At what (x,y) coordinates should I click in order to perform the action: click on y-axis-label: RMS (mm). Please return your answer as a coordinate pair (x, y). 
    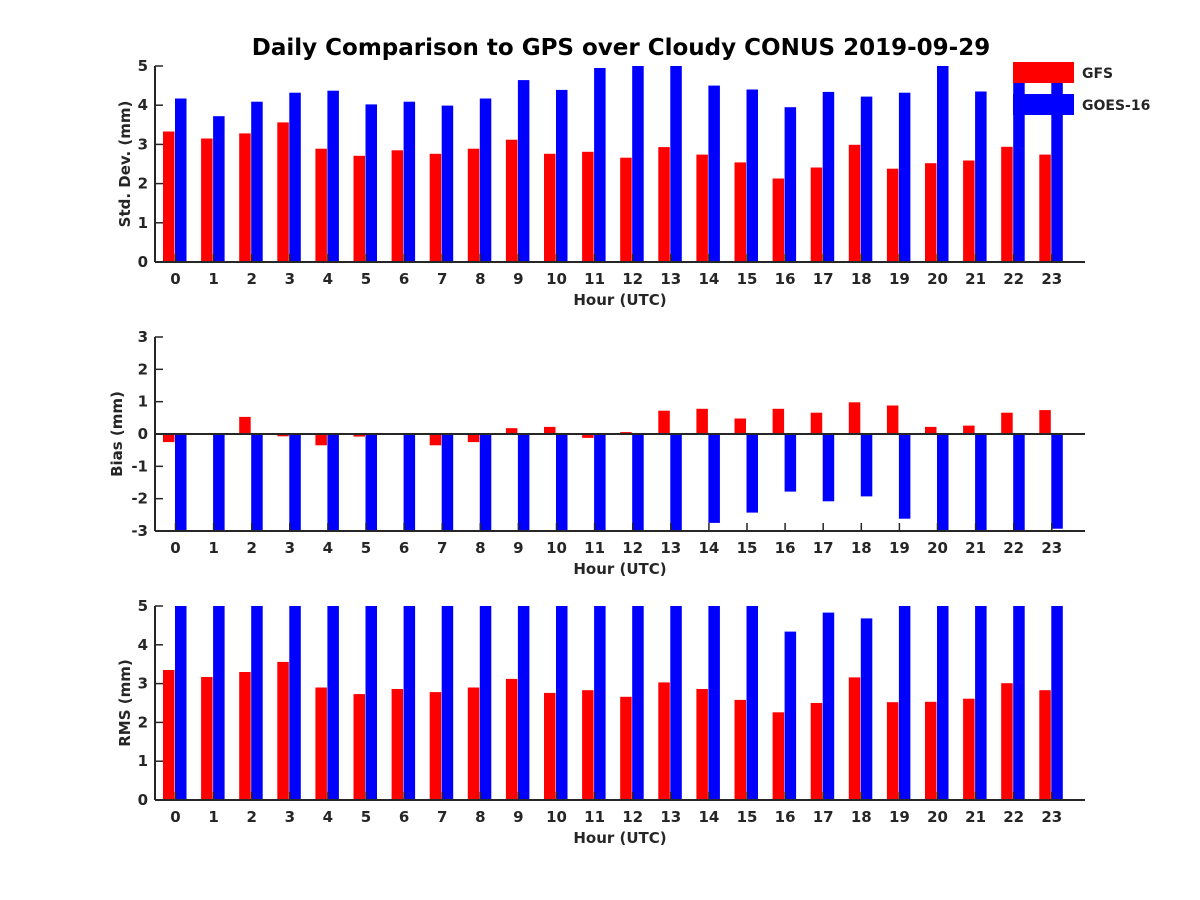
    Looking at the image, I should click on (125, 702).